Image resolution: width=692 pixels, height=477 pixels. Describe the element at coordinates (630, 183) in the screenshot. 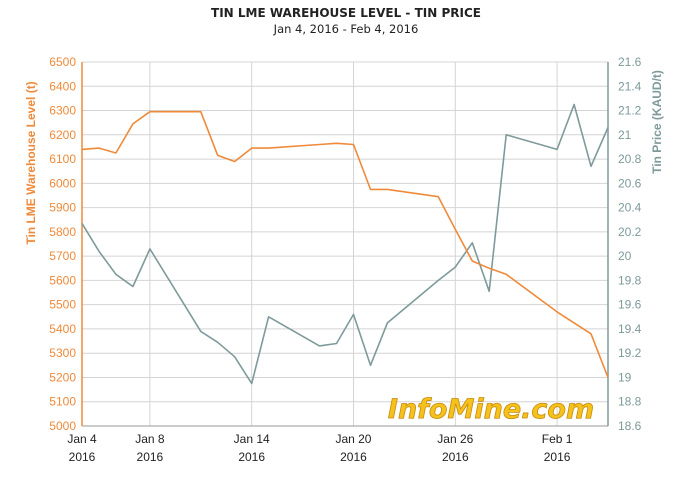

I see `right-tick-label: 20.6` at that location.